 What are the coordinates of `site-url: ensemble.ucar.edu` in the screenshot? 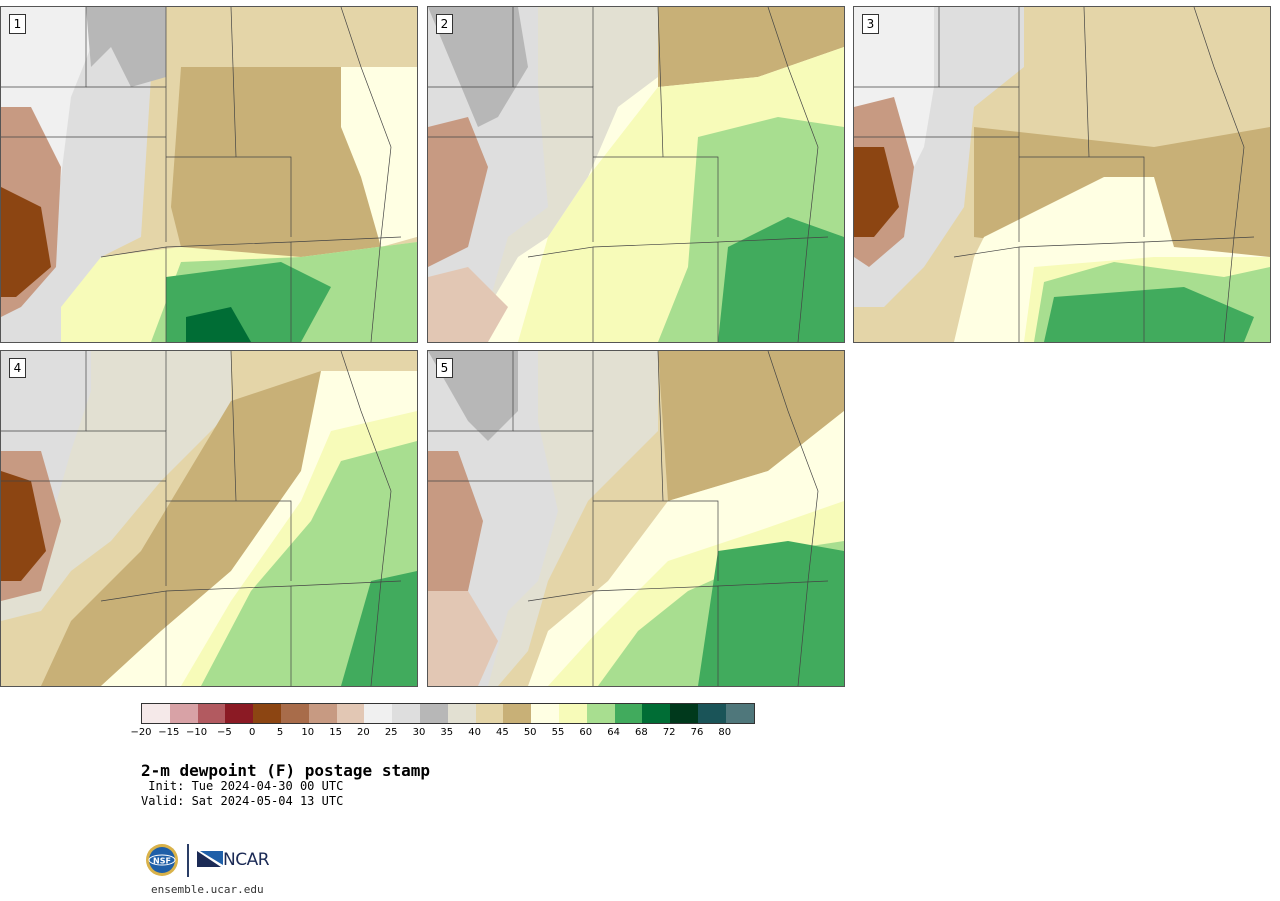 It's located at (207, 889).